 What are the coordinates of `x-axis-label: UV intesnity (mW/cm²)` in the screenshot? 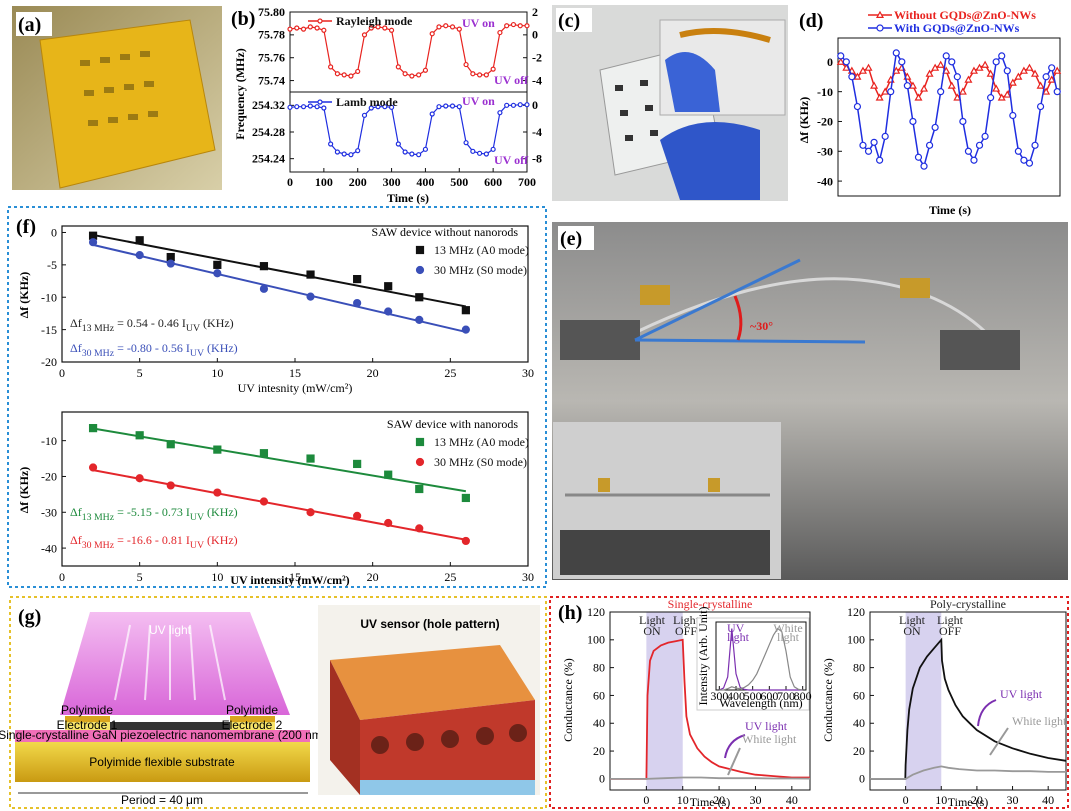 It's located at (295, 388).